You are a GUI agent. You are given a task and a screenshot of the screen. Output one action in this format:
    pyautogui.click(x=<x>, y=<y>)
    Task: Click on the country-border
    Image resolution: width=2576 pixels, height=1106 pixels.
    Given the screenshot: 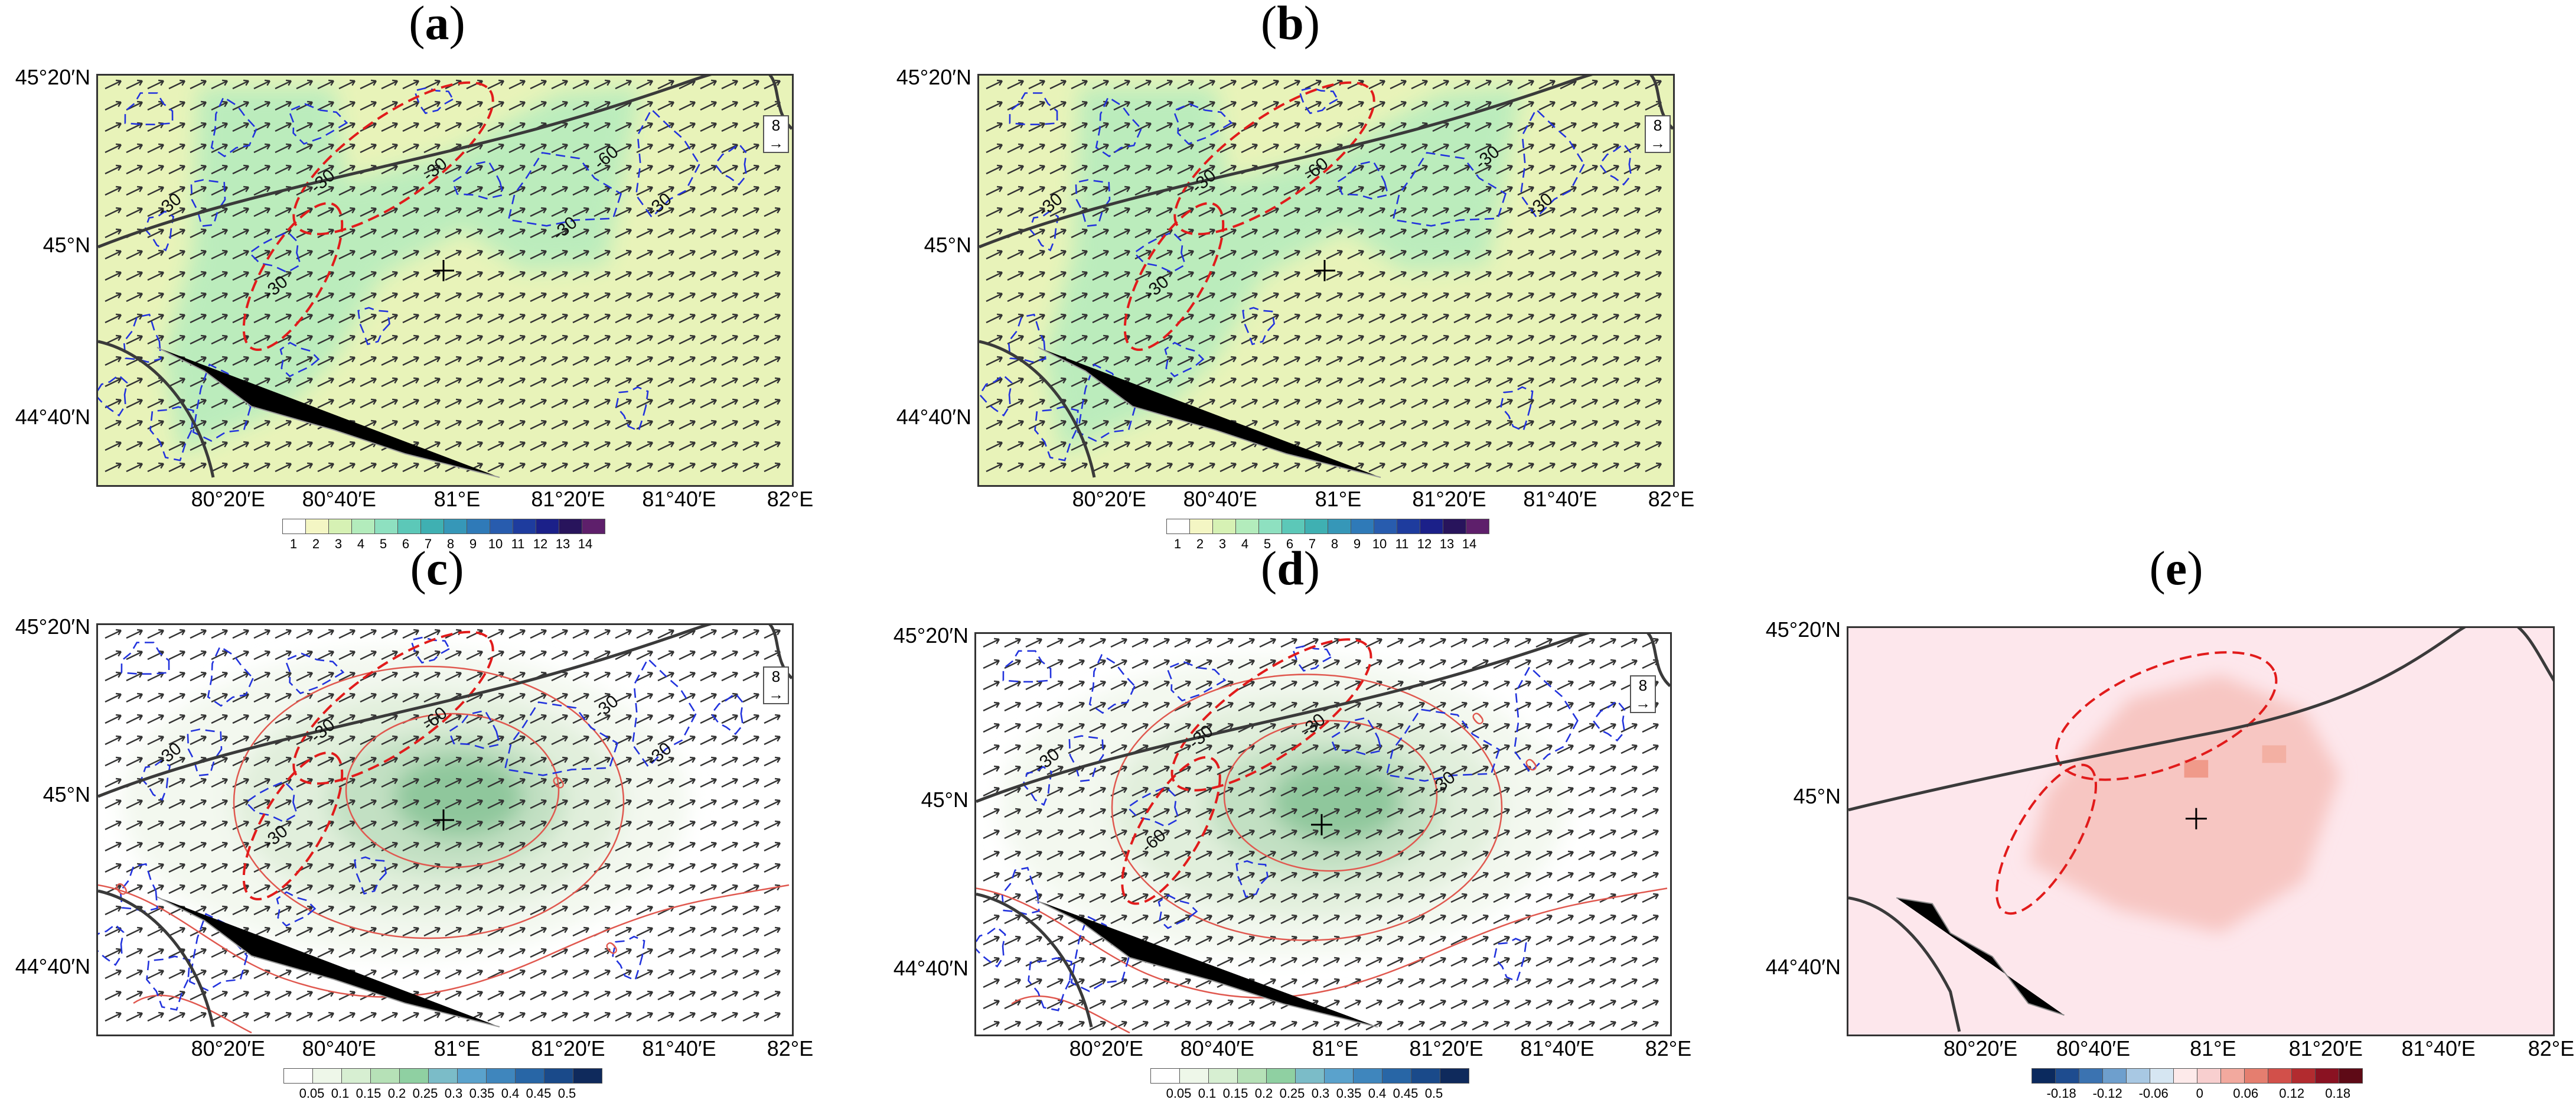 What is the action you would take?
    pyautogui.click(x=445, y=163)
    